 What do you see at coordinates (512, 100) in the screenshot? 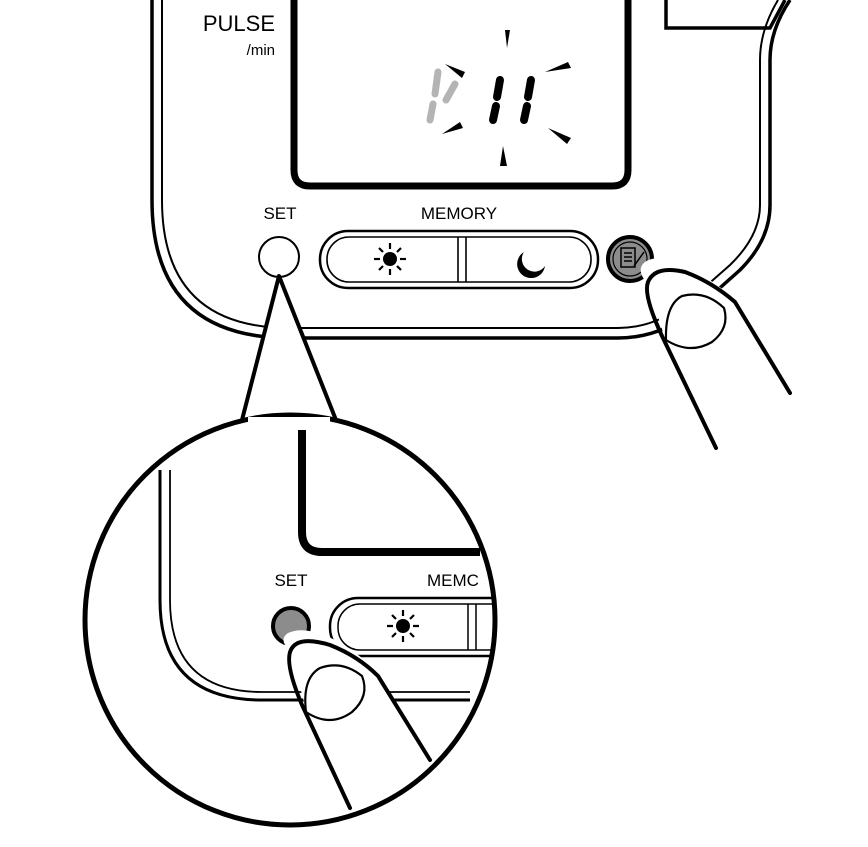
I see `pulse-digits` at bounding box center [512, 100].